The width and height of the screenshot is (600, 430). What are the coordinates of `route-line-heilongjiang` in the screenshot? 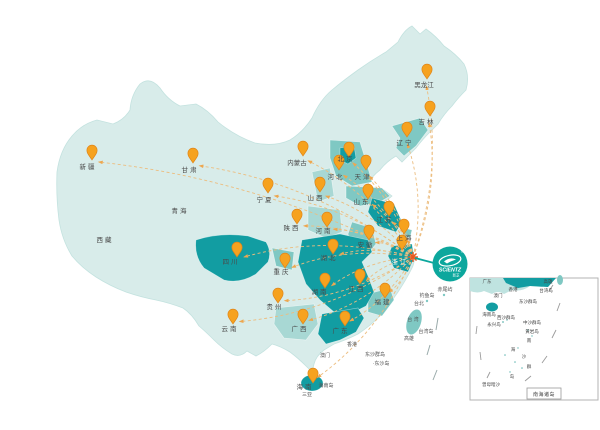 It's located at (422, 171).